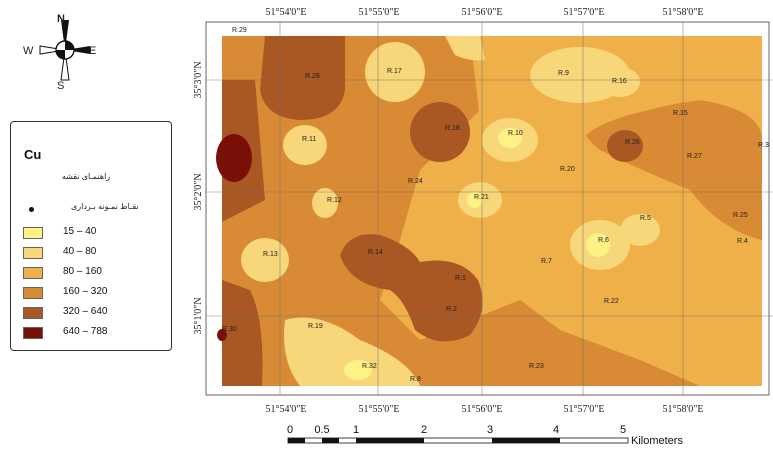 This screenshot has height=450, width=773. What do you see at coordinates (563, 73) in the screenshot?
I see `sample-point-label: R.9` at bounding box center [563, 73].